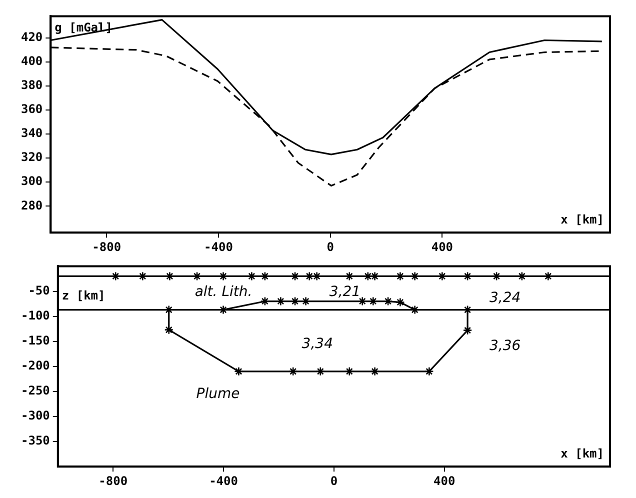  Describe the element at coordinates (31, 181) in the screenshot. I see `y-tick-label: 300` at that location.